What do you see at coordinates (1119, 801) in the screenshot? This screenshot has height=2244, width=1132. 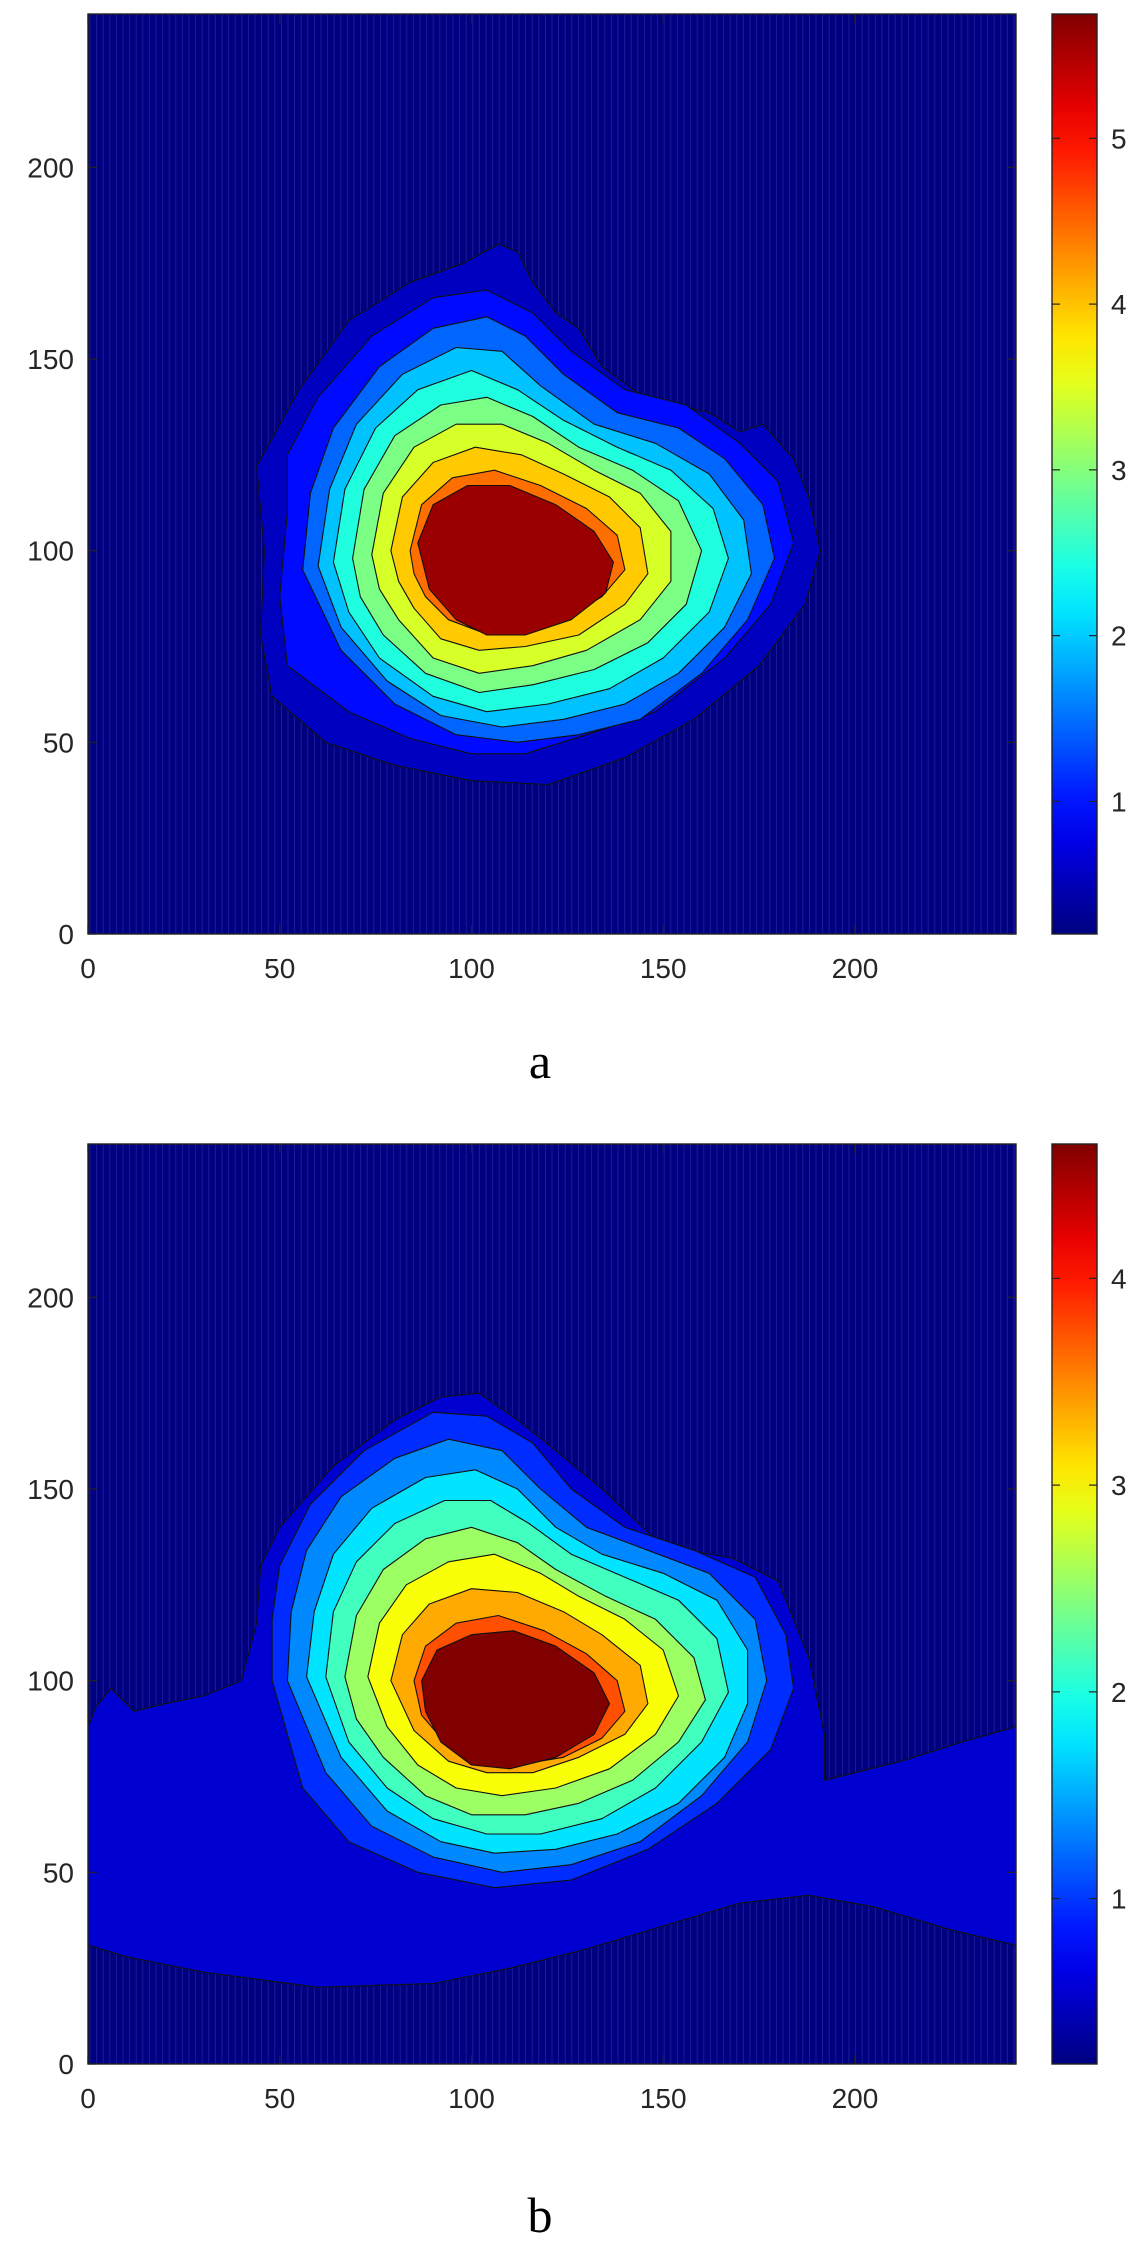 I see `colorbar-tick-label-a: 1` at bounding box center [1119, 801].